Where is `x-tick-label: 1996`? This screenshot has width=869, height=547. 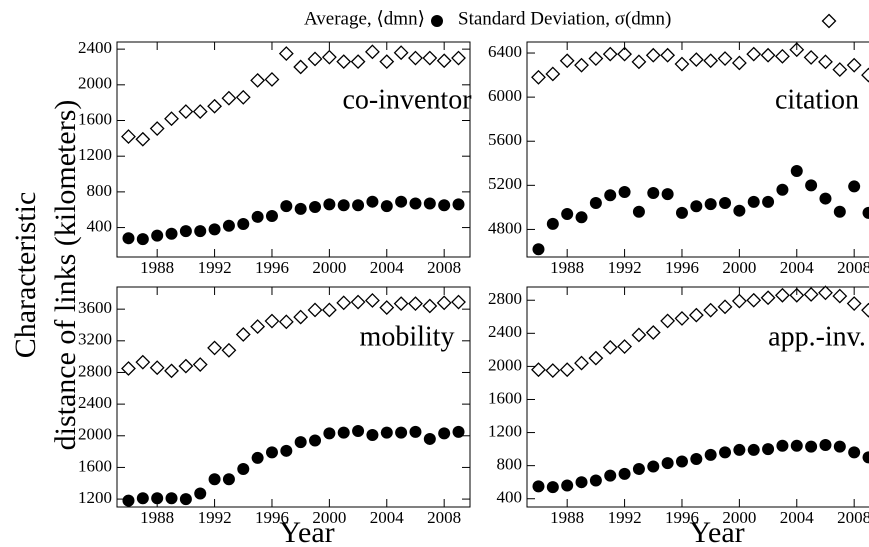 x-tick-label: 1996 is located at coordinates (682, 517).